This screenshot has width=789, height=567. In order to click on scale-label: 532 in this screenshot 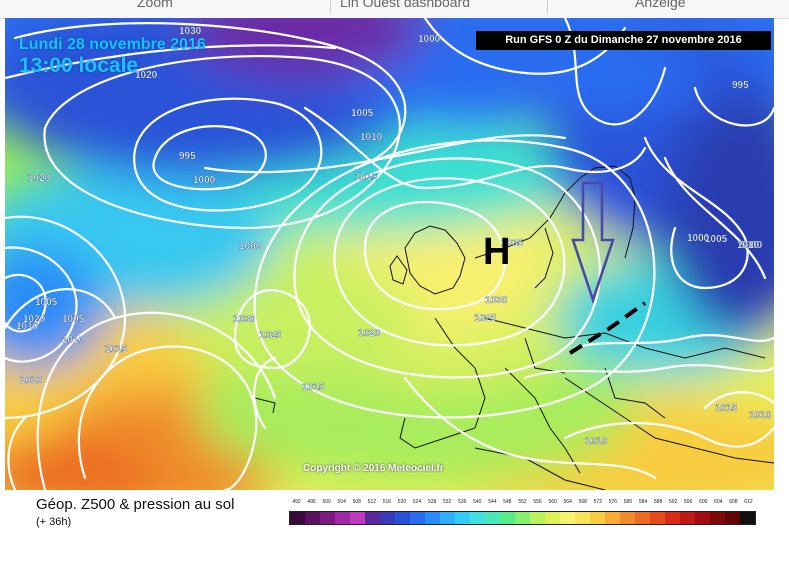, I will do `click(447, 502)`.